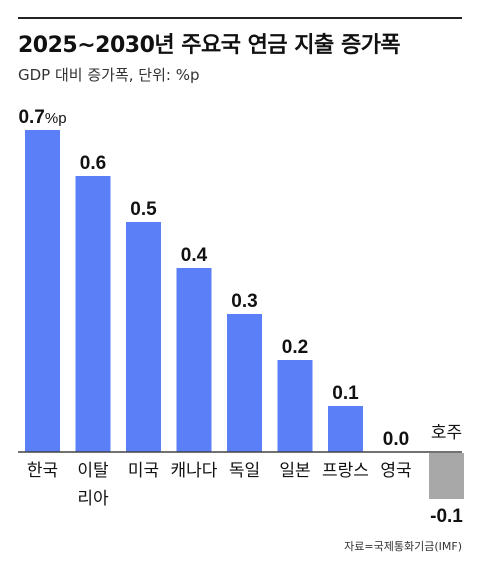 The image size is (480, 580). I want to click on category-label-2: 미국, so click(143, 471).